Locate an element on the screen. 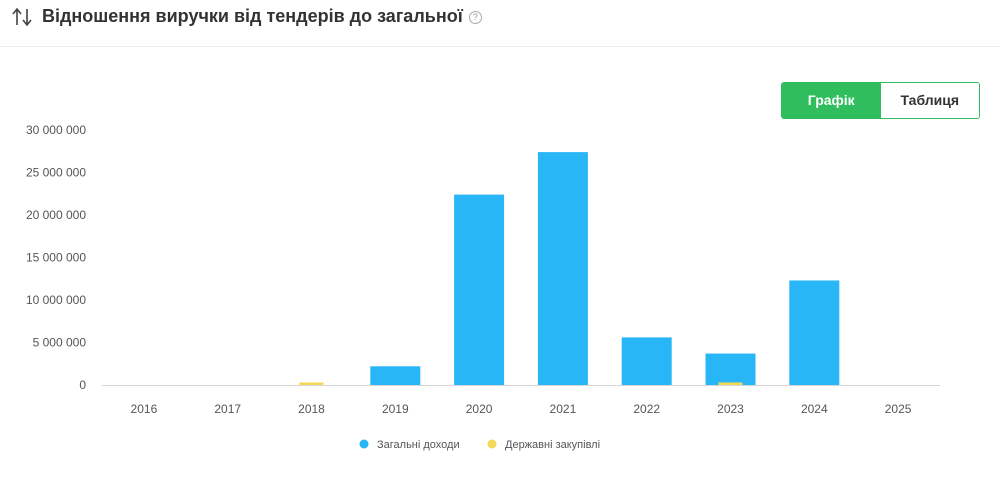 The width and height of the screenshot is (1000, 486). y-tick-label: 5 000 000 is located at coordinates (60, 343).